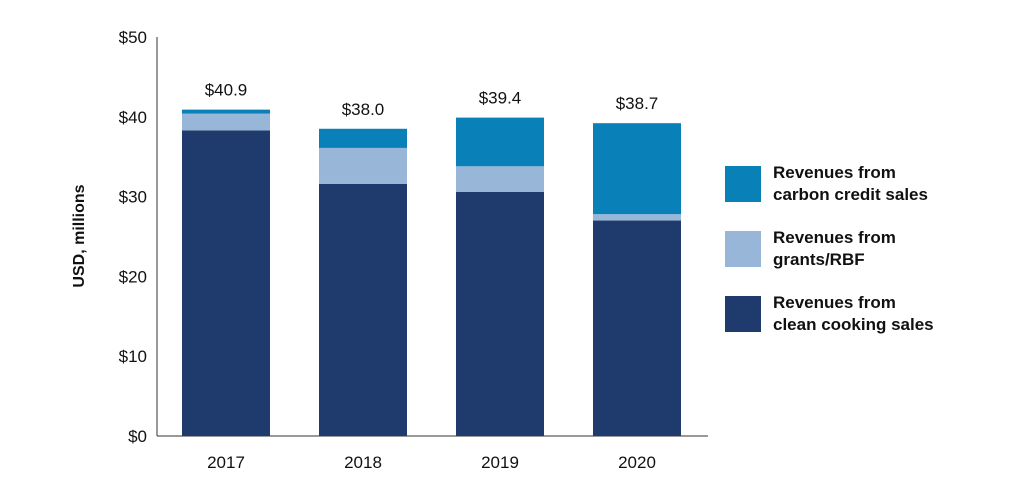 This screenshot has width=1024, height=492. What do you see at coordinates (850, 184) in the screenshot?
I see `legend-label-carbon: Revenues from carbon credit sales` at bounding box center [850, 184].